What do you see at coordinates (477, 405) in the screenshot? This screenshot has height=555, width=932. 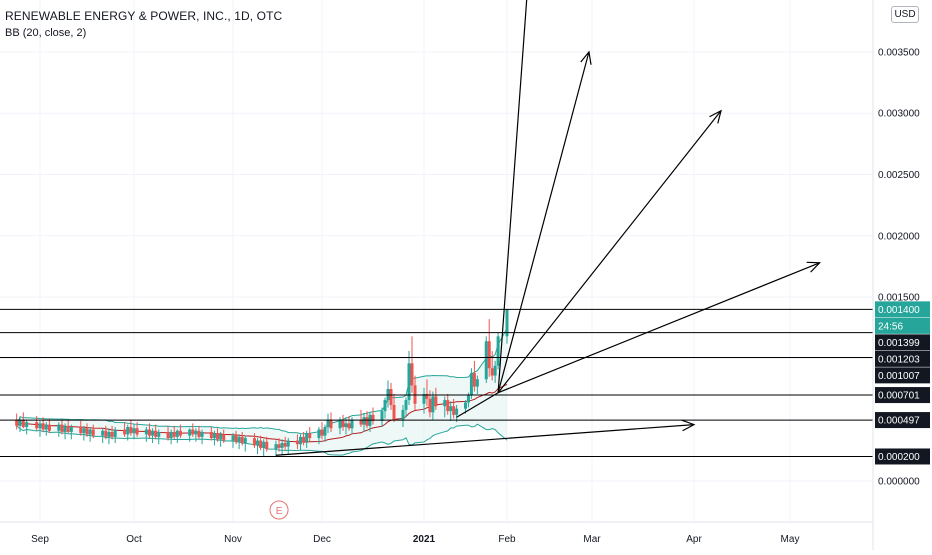 I see `trend-segment` at bounding box center [477, 405].